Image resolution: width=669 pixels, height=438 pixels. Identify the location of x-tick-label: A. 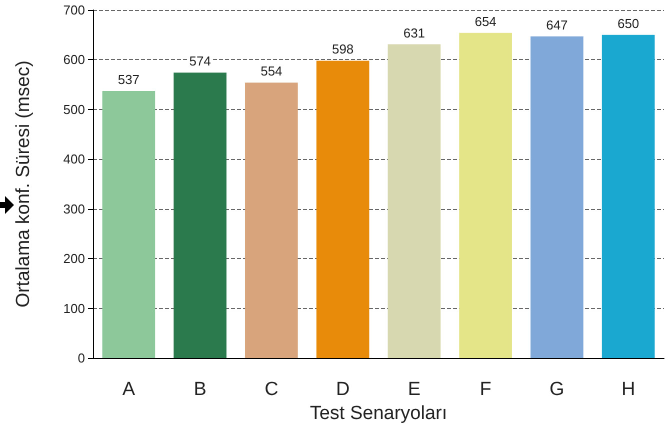
(129, 389).